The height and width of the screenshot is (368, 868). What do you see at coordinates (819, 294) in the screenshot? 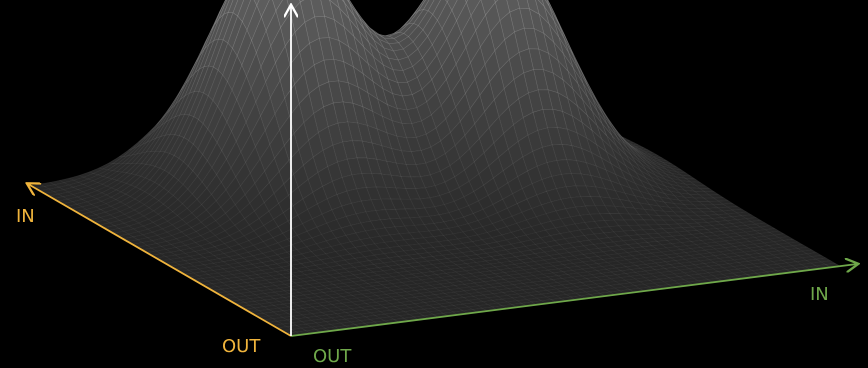
I see `right-axis-in-label: IN` at bounding box center [819, 294].